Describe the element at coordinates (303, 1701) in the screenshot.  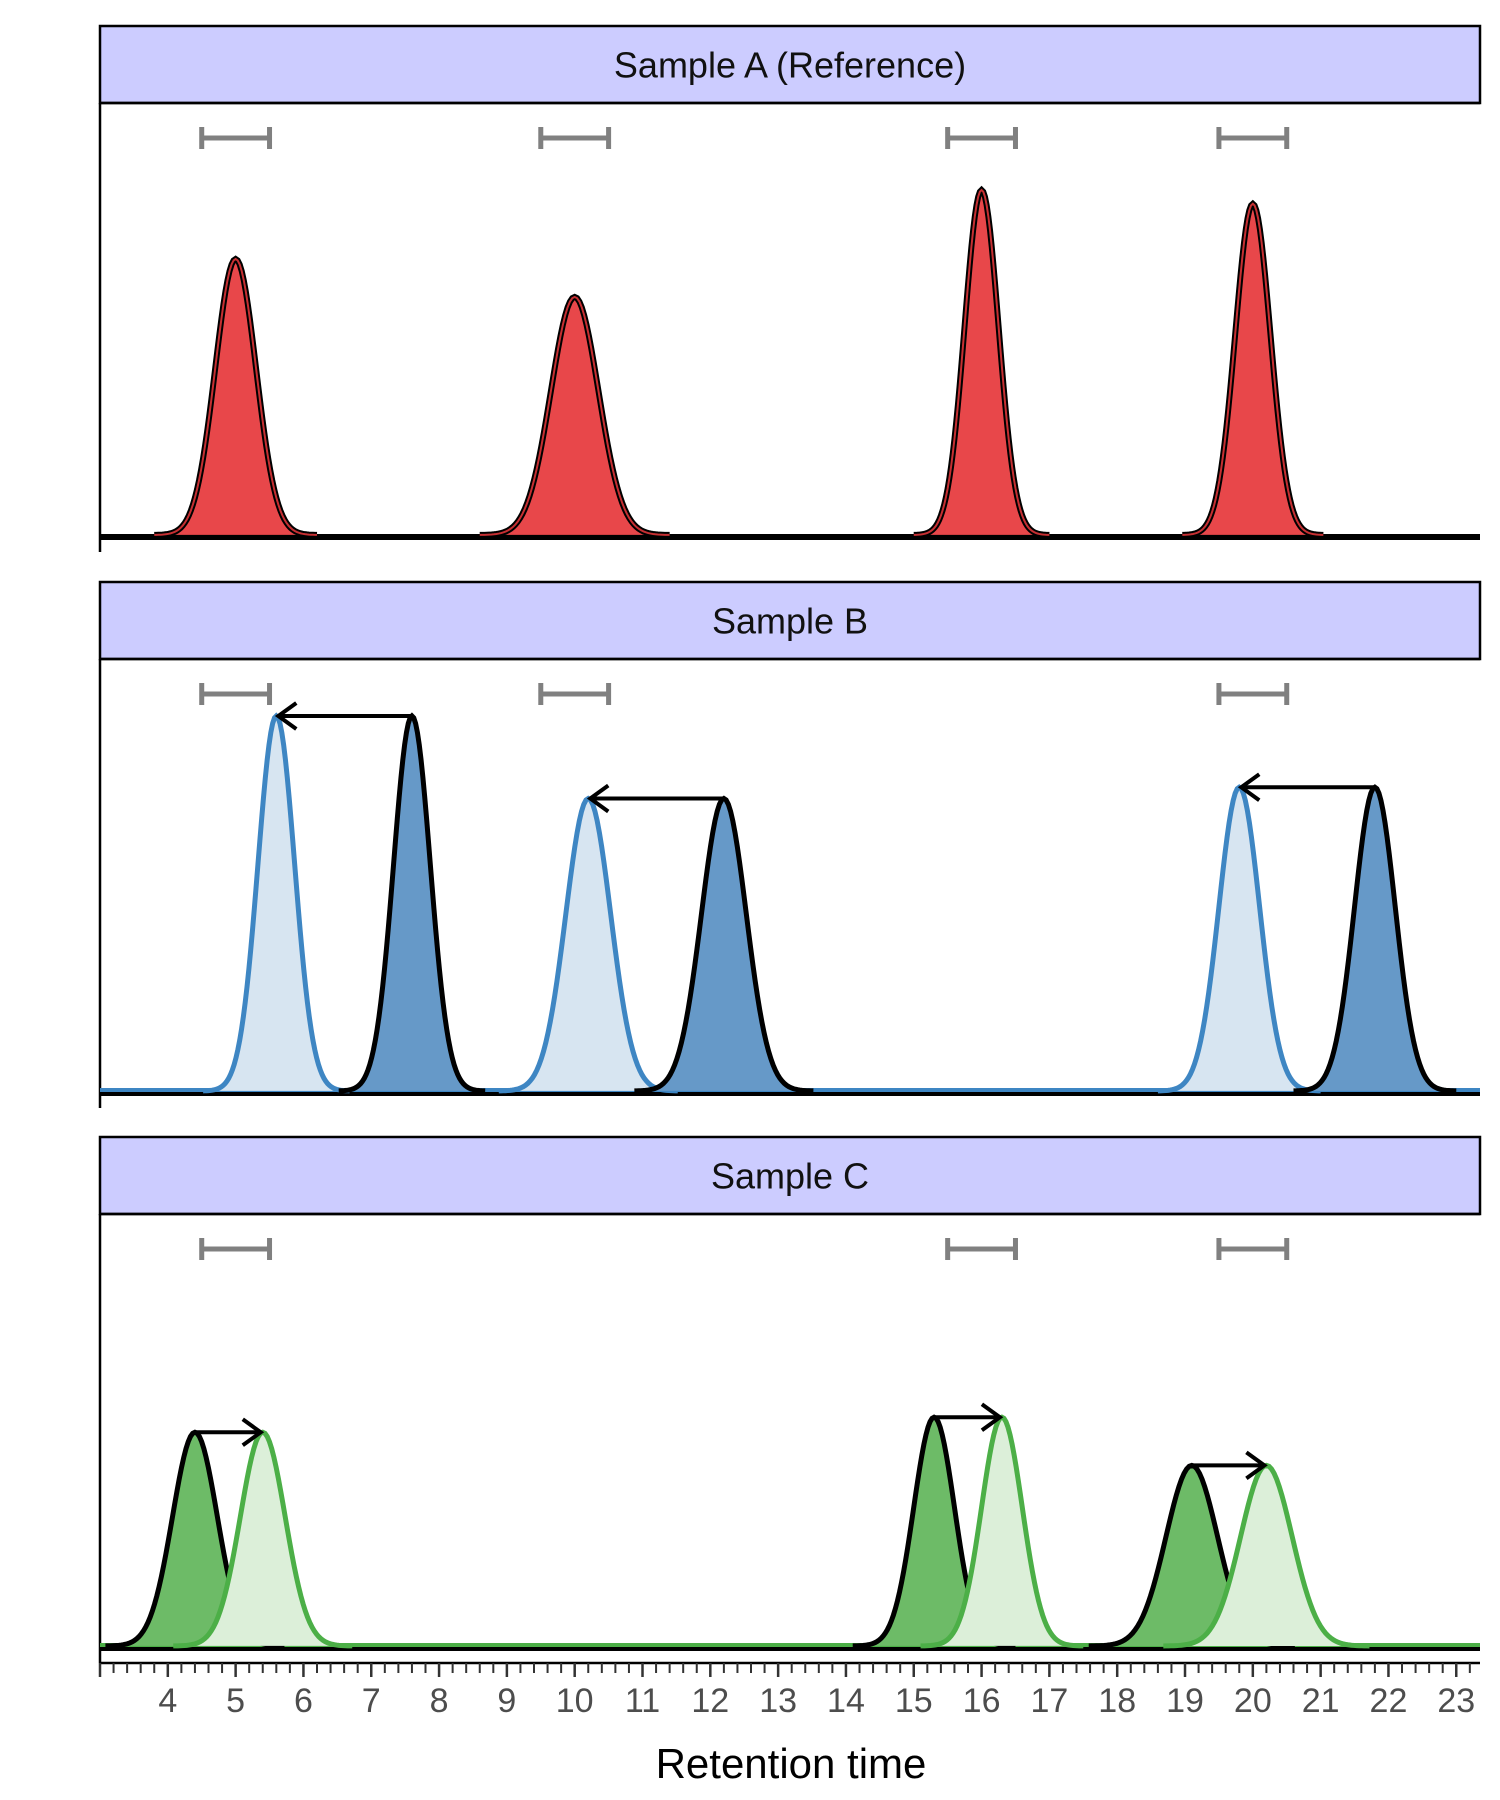
I see `x-tick-label: 6` at that location.